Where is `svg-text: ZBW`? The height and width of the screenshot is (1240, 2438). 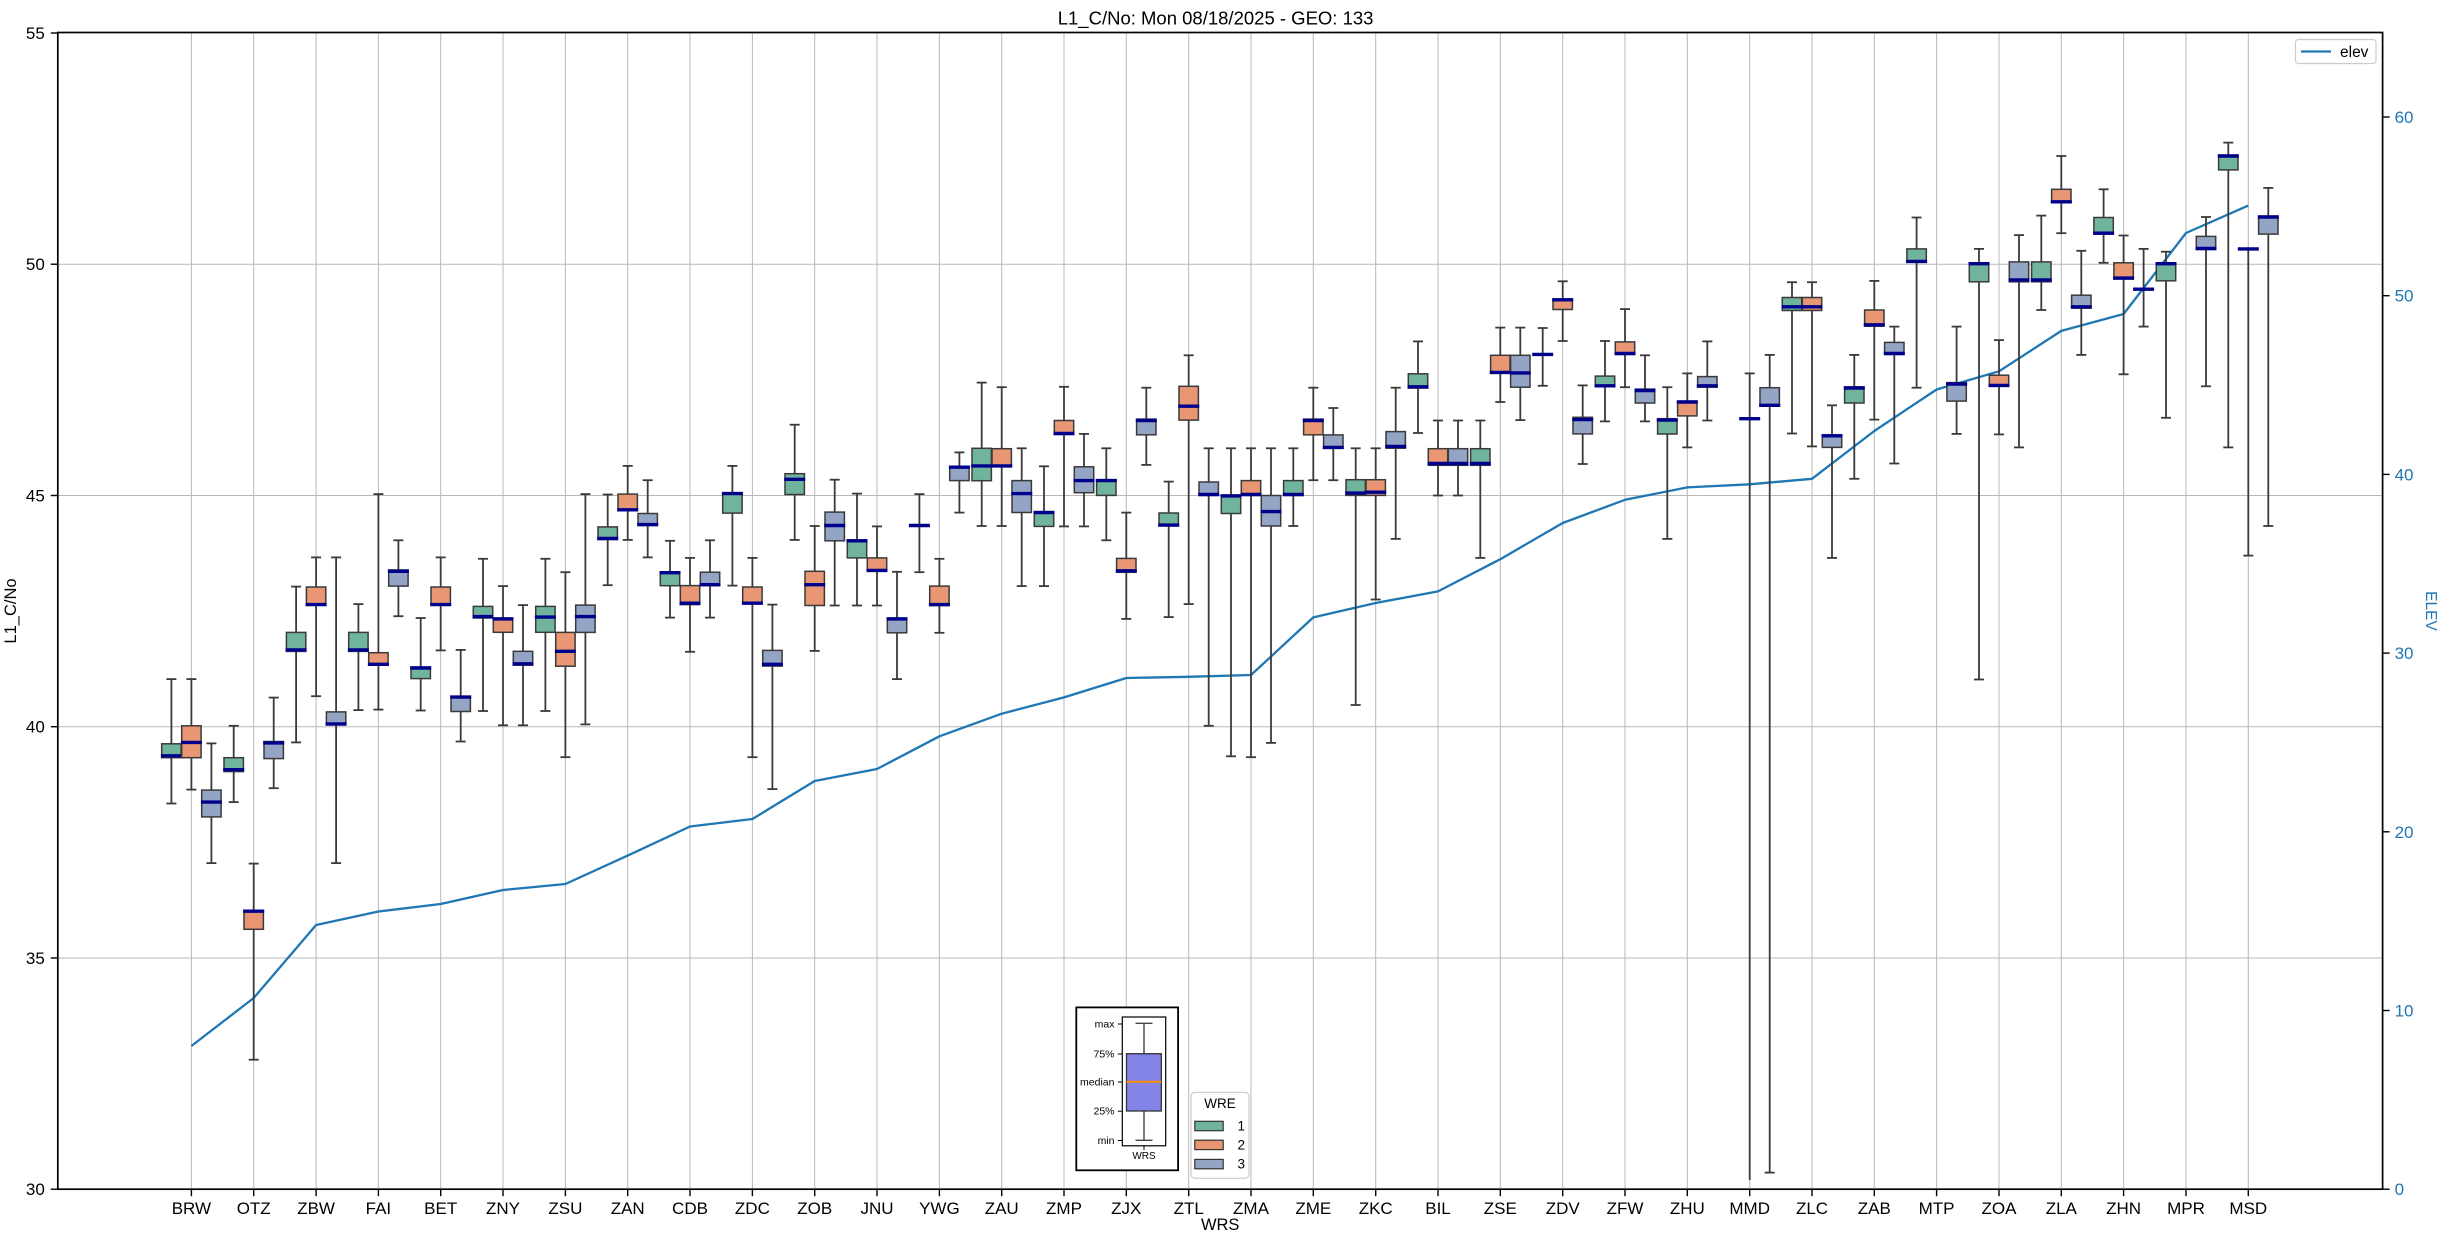 svg-text: ZBW is located at coordinates (316, 1208).